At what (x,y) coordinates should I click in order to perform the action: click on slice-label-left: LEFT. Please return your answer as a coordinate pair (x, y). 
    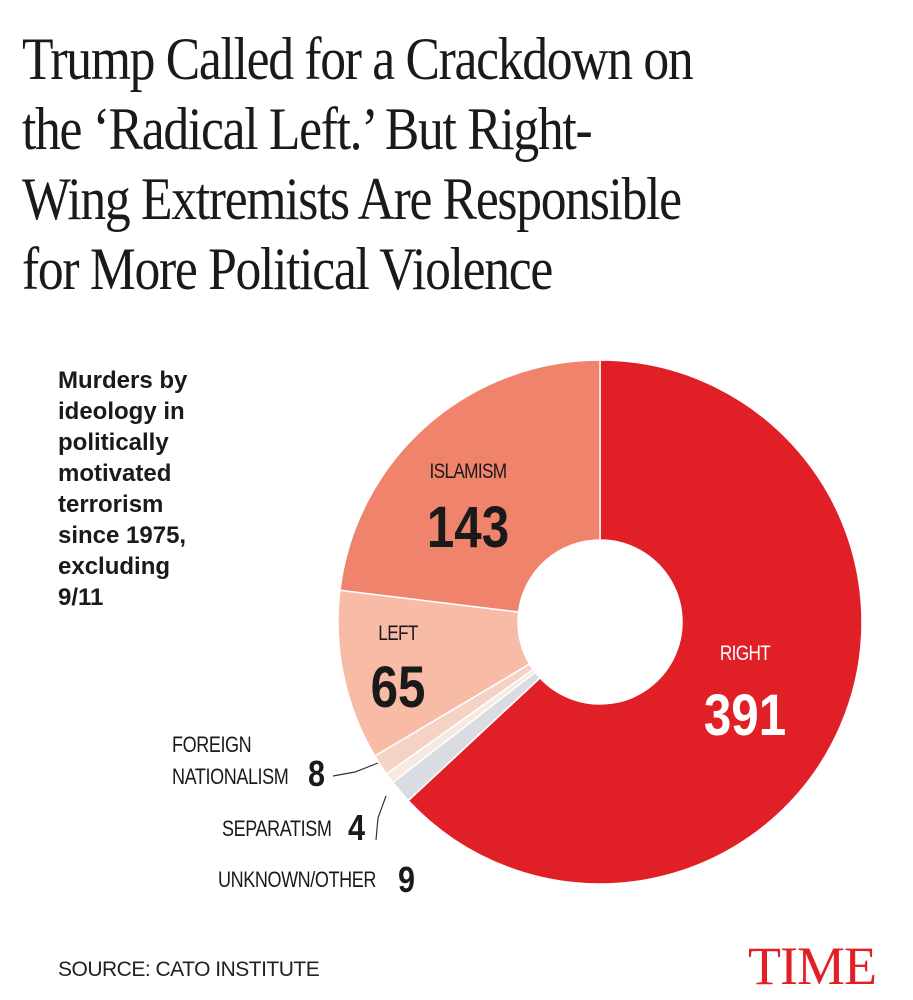
    Looking at the image, I should click on (398, 634).